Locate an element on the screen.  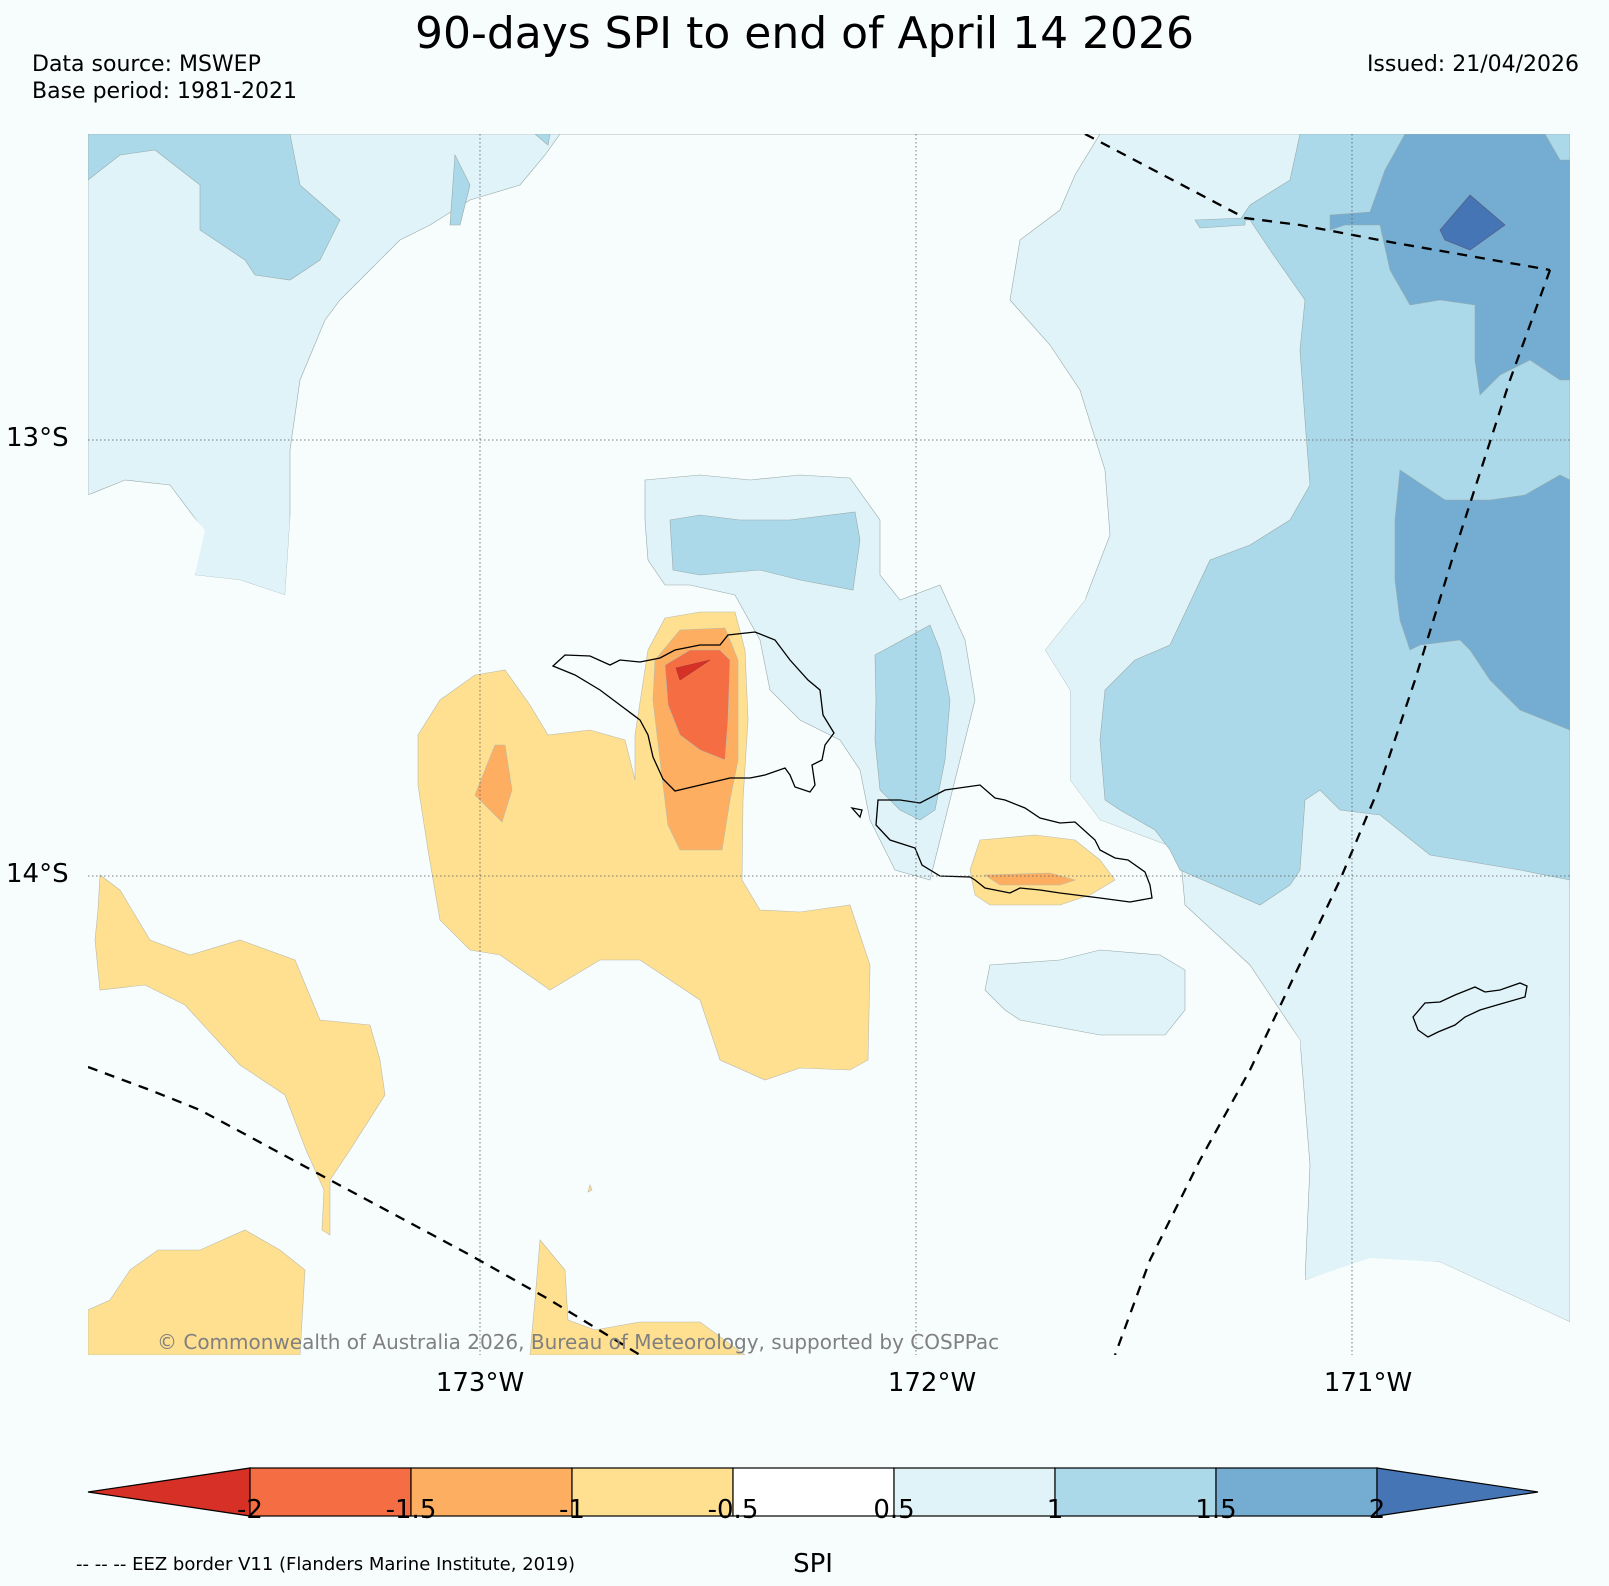
eez-border-north is located at coordinates (1317, 203).